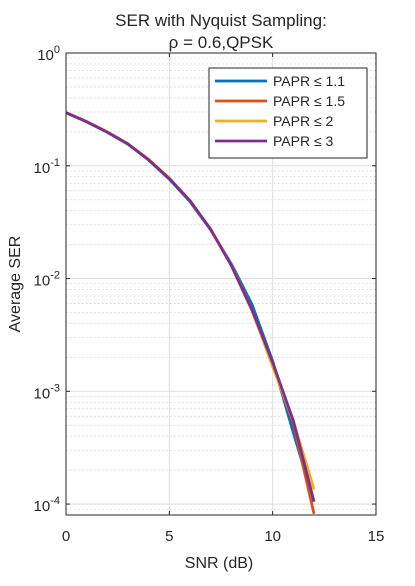 The image size is (415, 586). What do you see at coordinates (15, 284) in the screenshot?
I see `y-axis-label: Average SER` at bounding box center [15, 284].